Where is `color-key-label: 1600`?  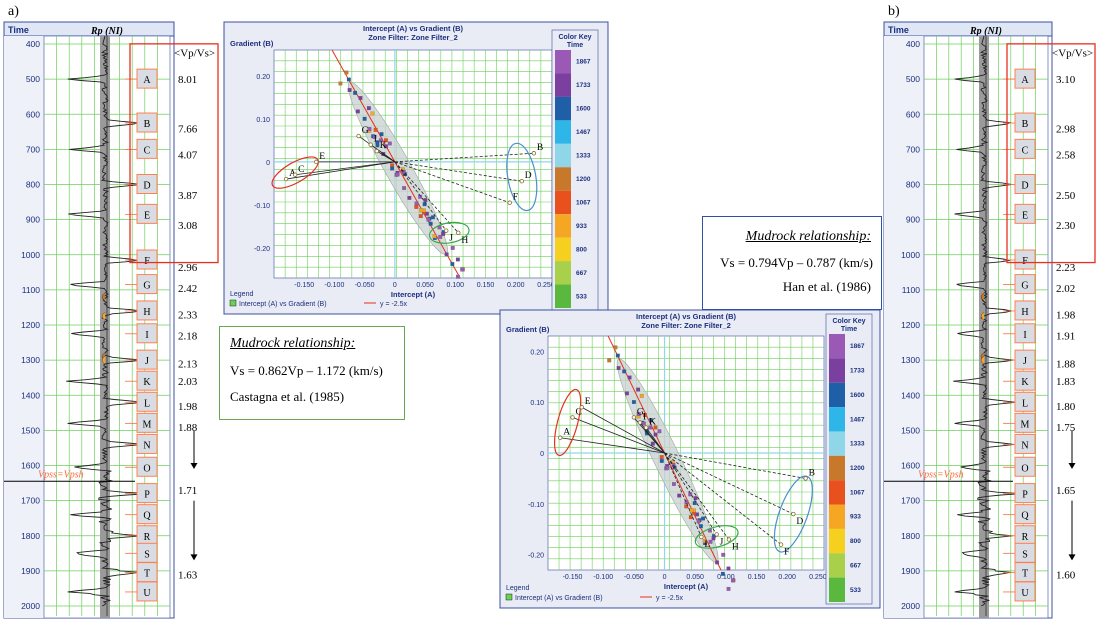 color-key-label: 1600 is located at coordinates (583, 109).